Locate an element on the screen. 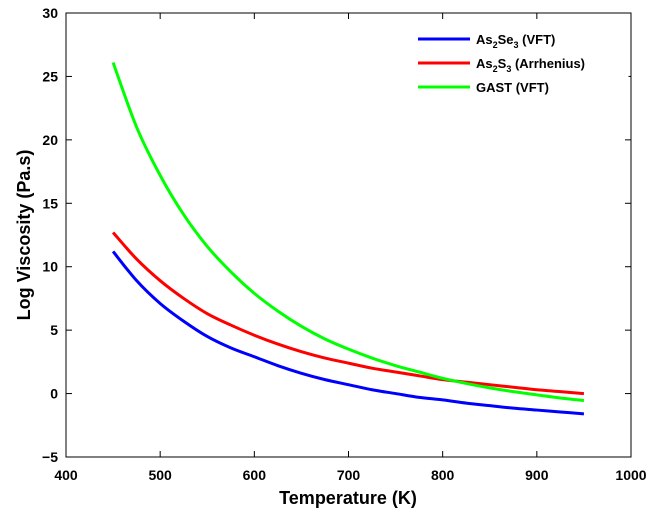  x-tick-label: 400 is located at coordinates (66, 475).